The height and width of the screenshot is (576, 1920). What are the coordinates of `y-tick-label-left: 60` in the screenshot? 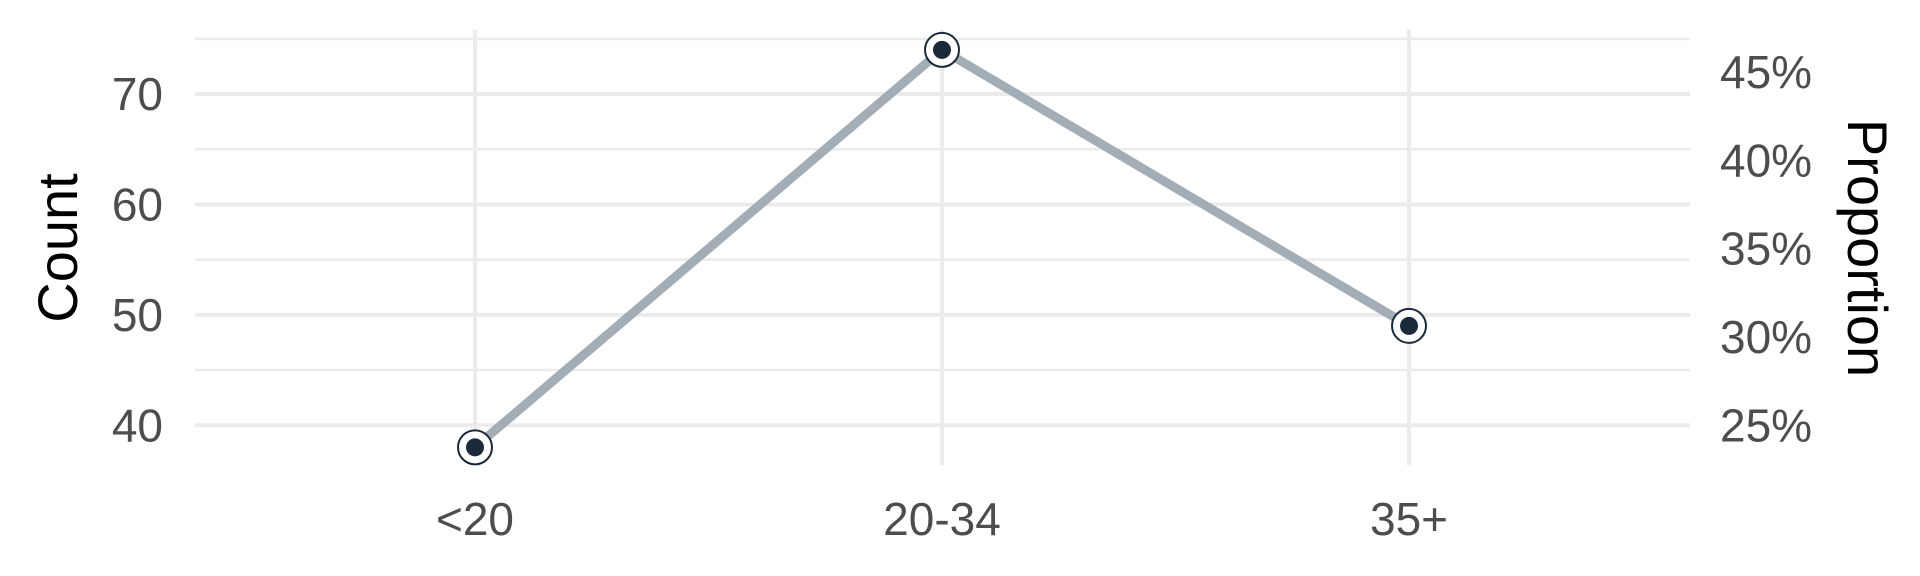 It's located at (137, 204).